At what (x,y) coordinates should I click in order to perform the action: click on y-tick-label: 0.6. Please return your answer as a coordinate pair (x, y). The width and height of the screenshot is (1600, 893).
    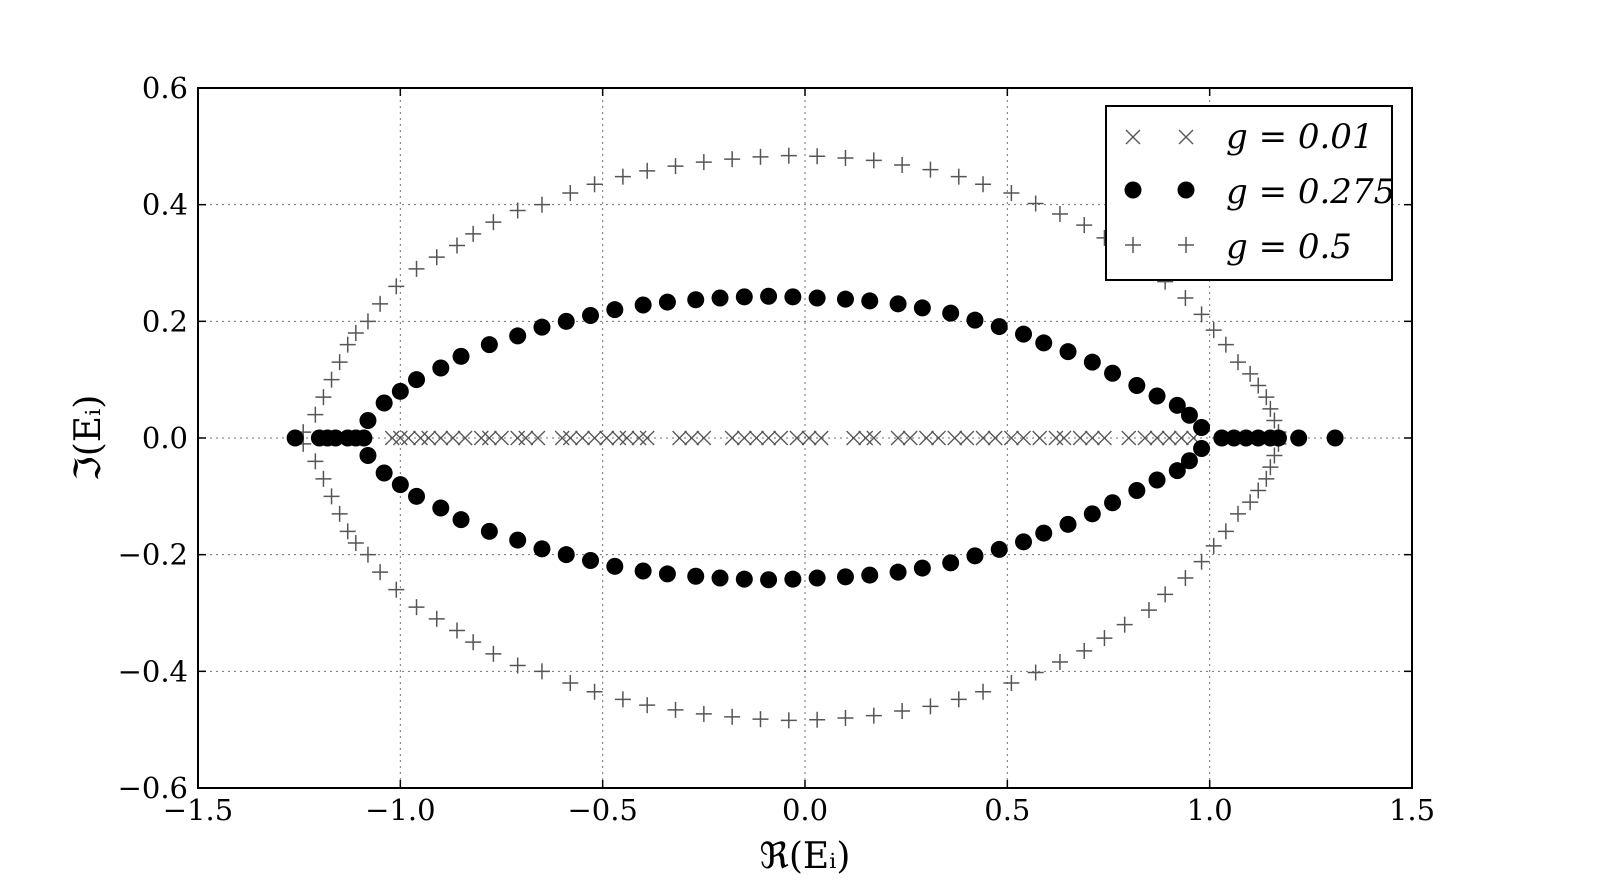
    Looking at the image, I should click on (165, 88).